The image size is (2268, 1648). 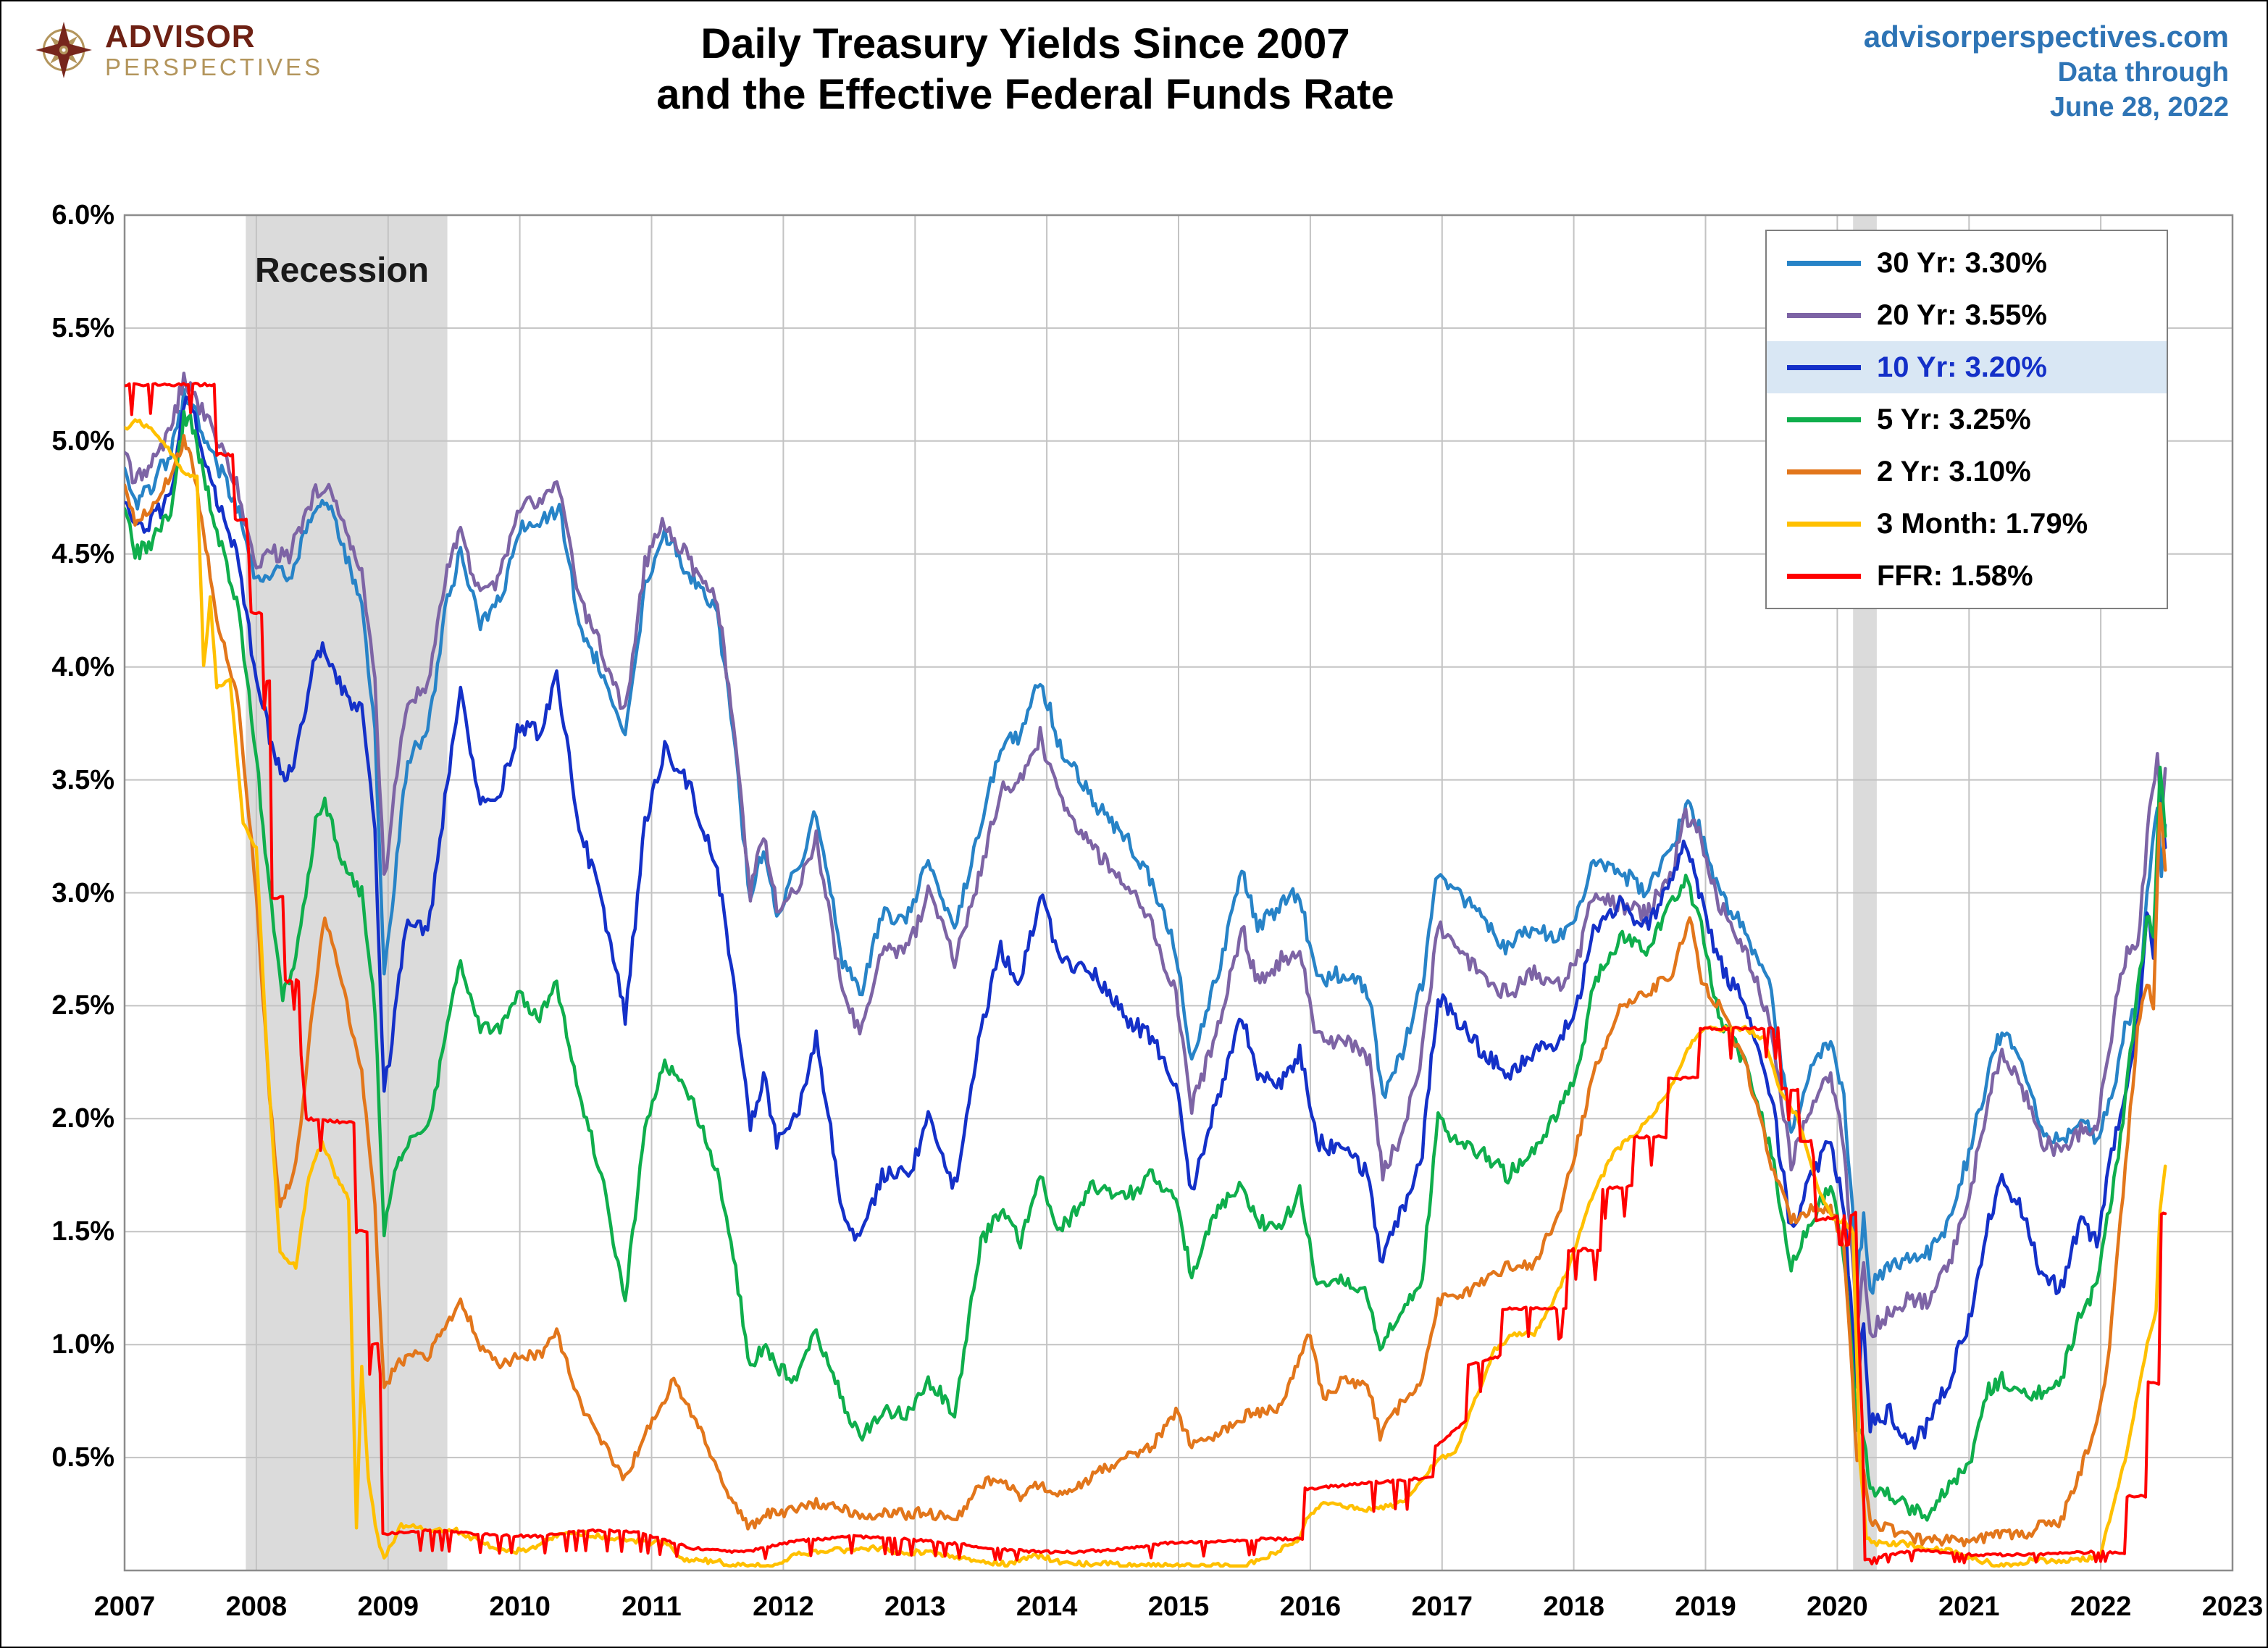 I want to click on x-tick-label: 2008, so click(x=256, y=1606).